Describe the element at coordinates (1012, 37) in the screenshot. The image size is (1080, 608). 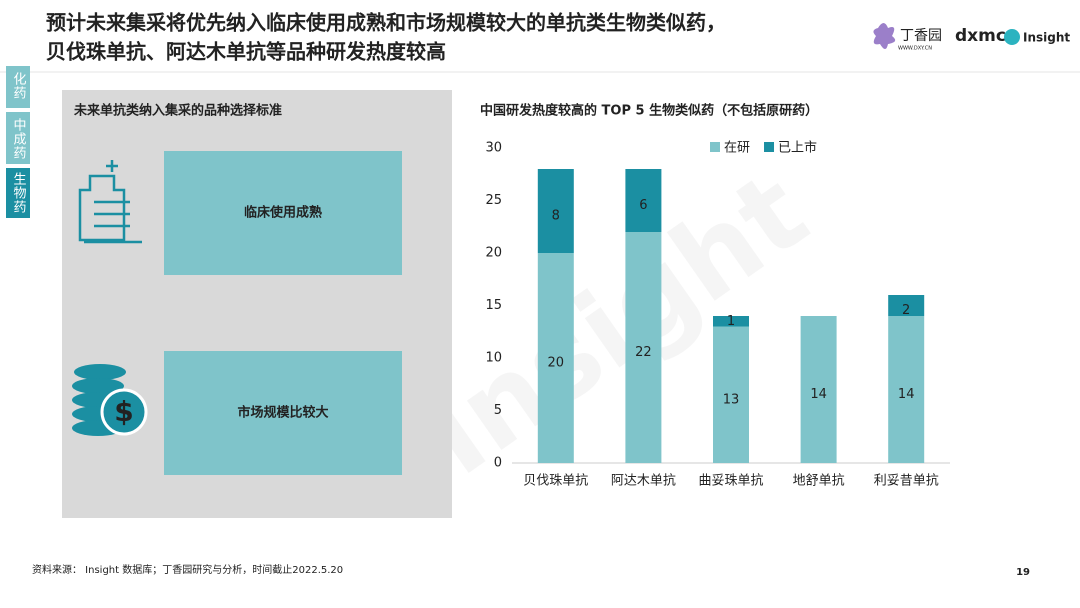
I see `logo-icon` at that location.